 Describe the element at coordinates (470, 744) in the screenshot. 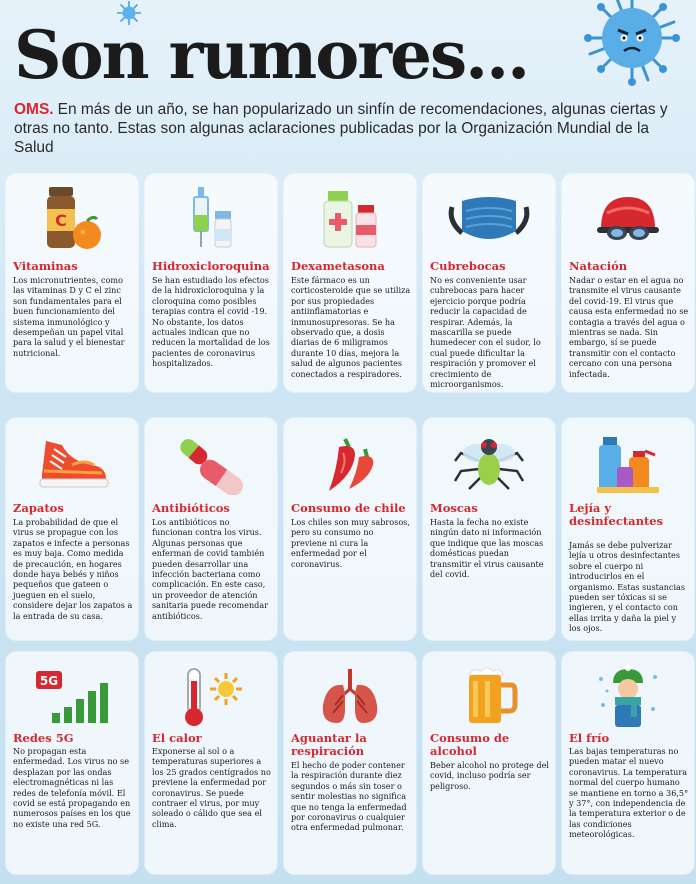

I see `card-title: Consumo de alcohol` at that location.